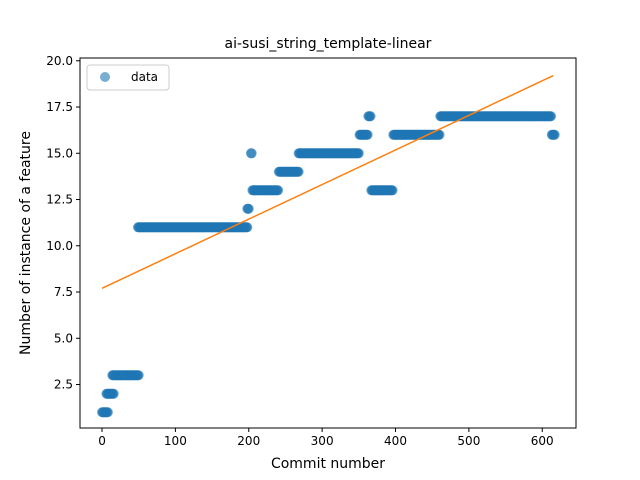 Image resolution: width=640 pixels, height=480 pixels. What do you see at coordinates (175, 441) in the screenshot?
I see `x-tick-label: 100` at bounding box center [175, 441].